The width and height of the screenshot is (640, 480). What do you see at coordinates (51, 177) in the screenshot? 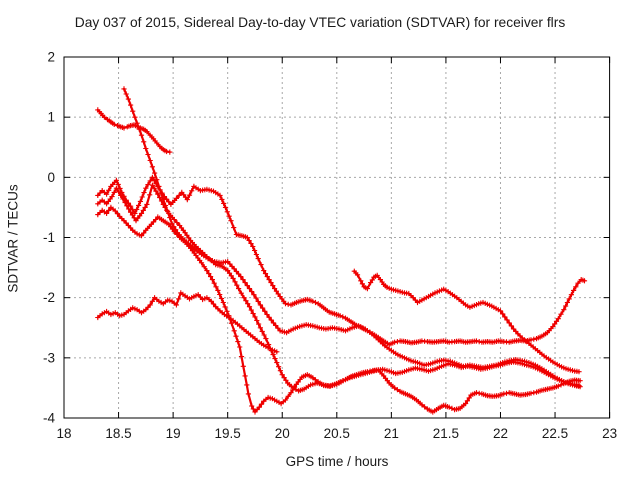
I see `y-tick-label: 0` at bounding box center [51, 177].